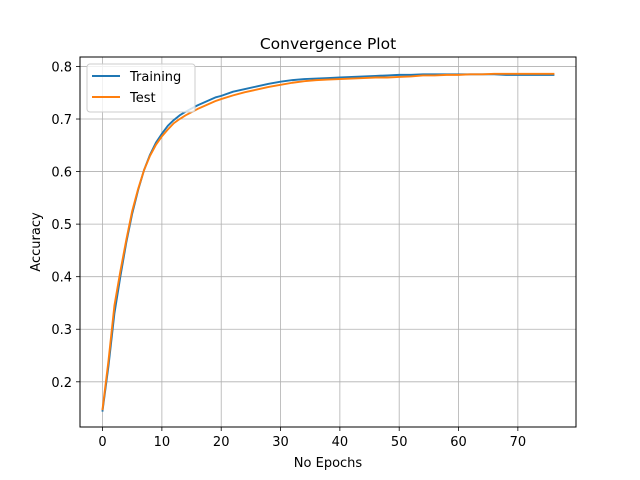 The height and width of the screenshot is (480, 640). What do you see at coordinates (399, 442) in the screenshot?
I see `x-tick-label: 50` at bounding box center [399, 442].